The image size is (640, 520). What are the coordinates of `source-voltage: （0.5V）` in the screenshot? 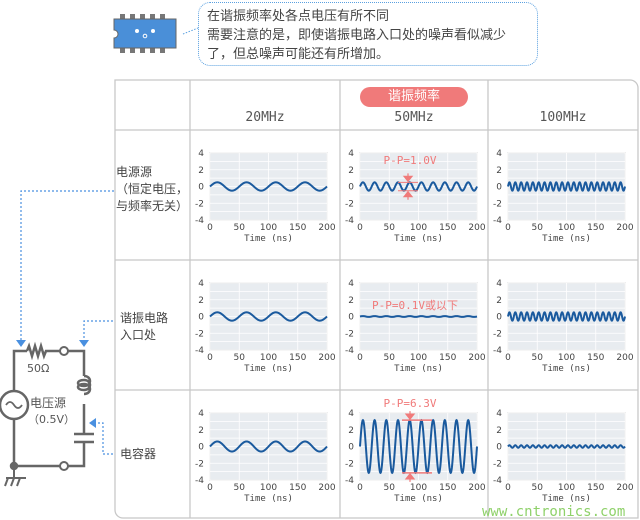 It's located at (51, 419).